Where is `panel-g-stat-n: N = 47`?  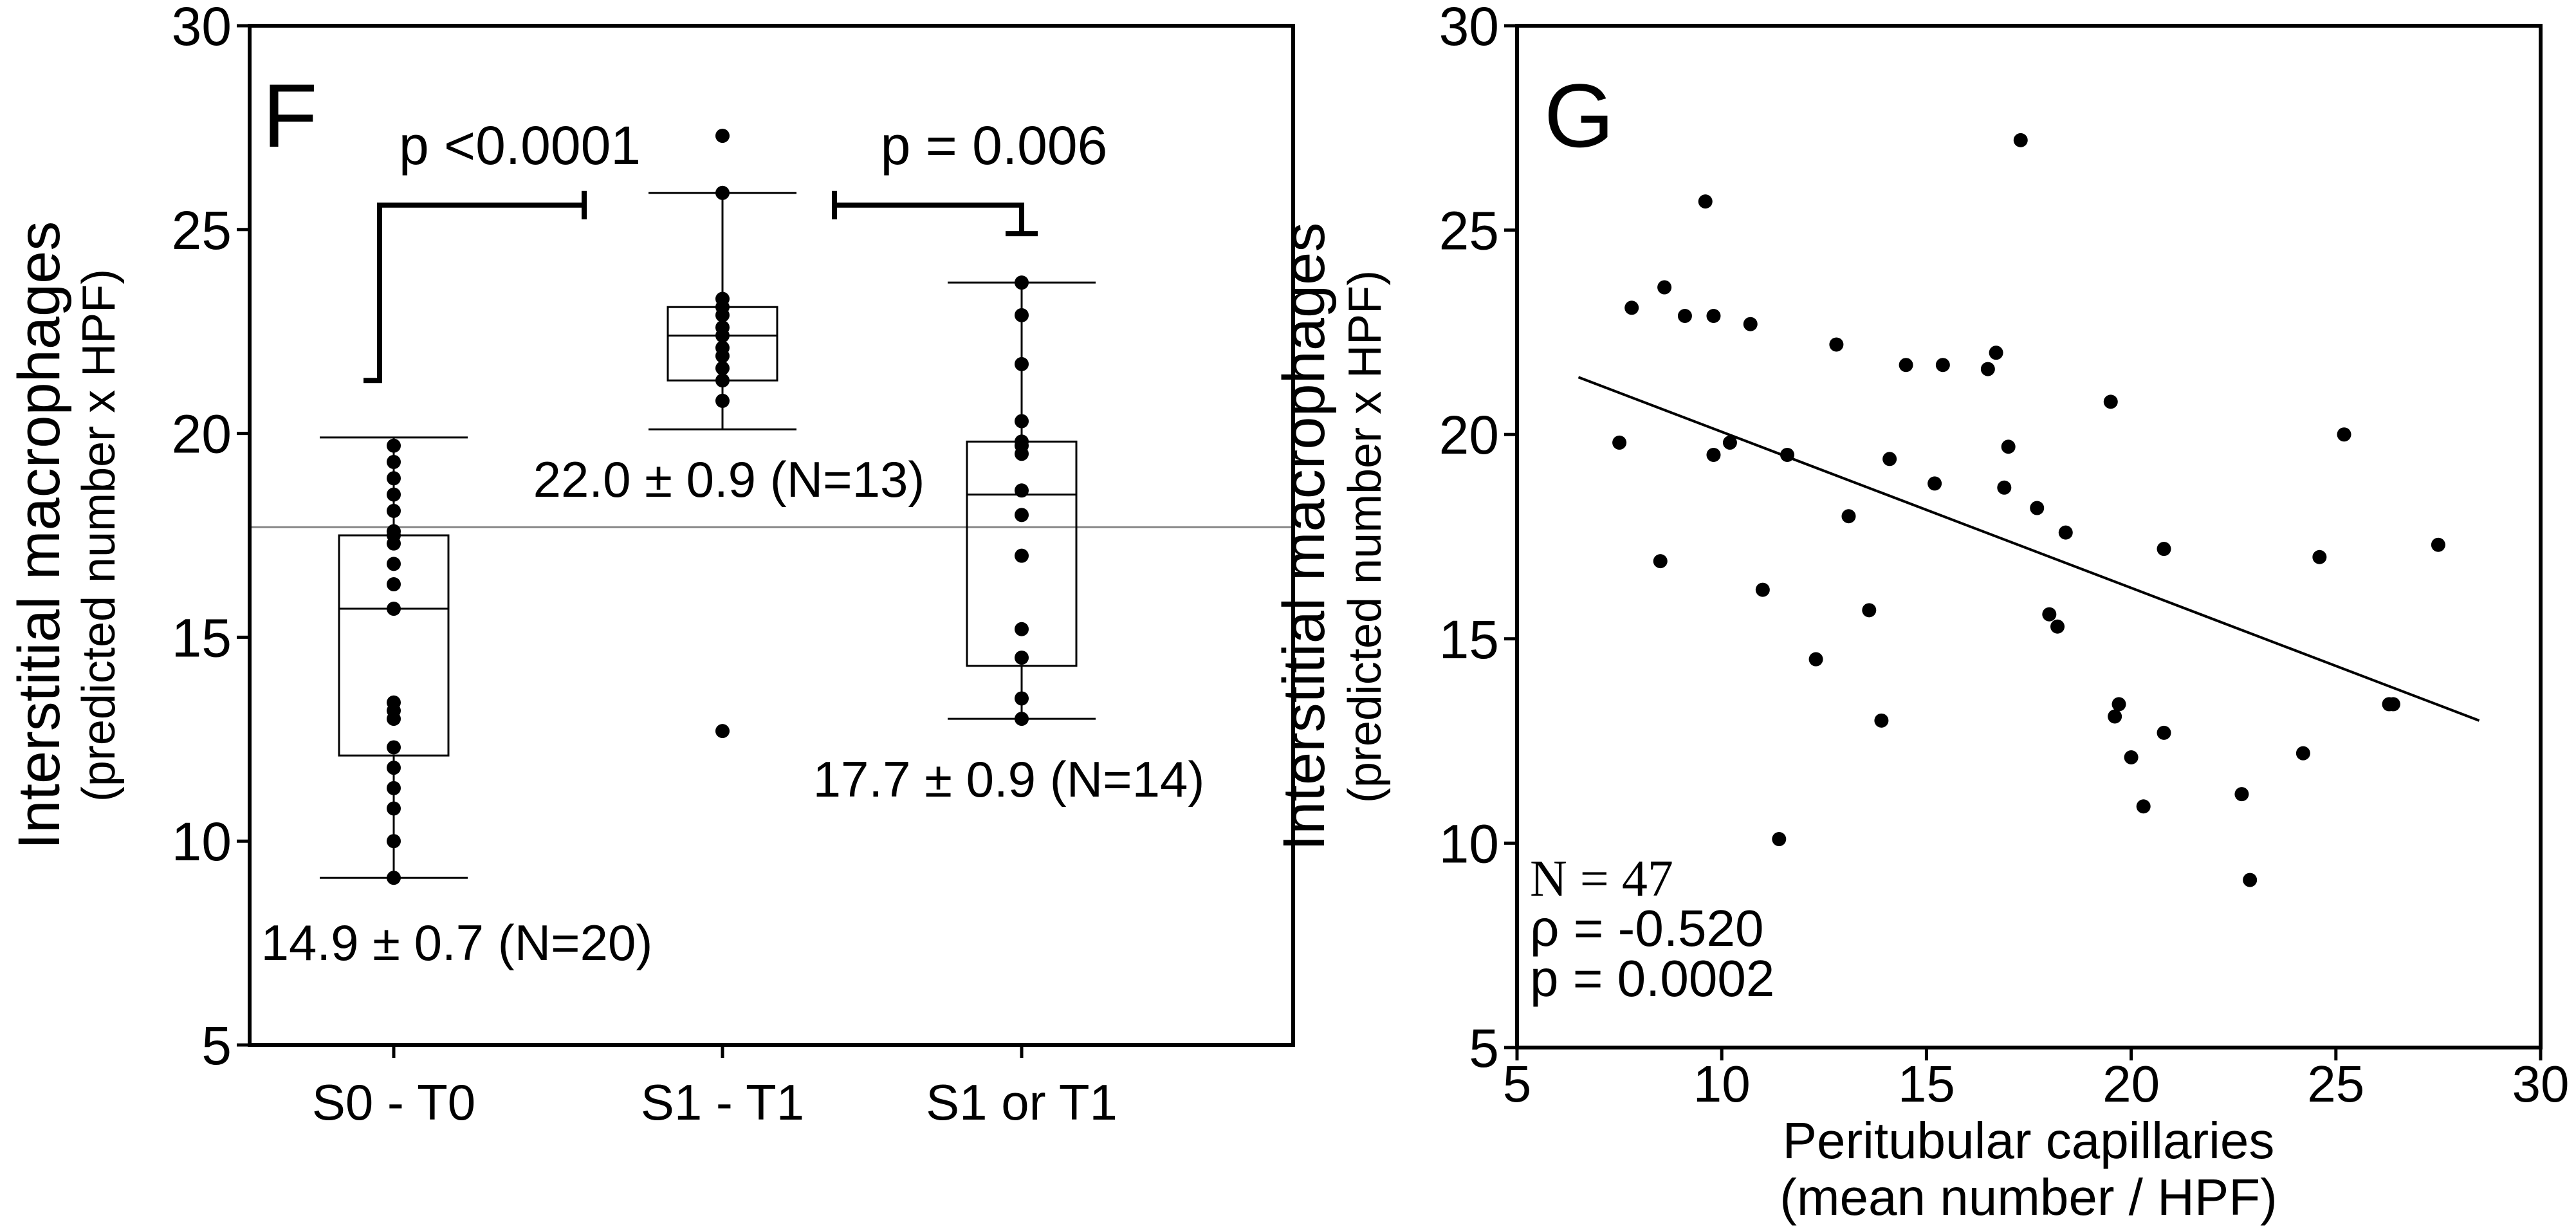 panel-g-stat-n: N = 47 is located at coordinates (1601, 879).